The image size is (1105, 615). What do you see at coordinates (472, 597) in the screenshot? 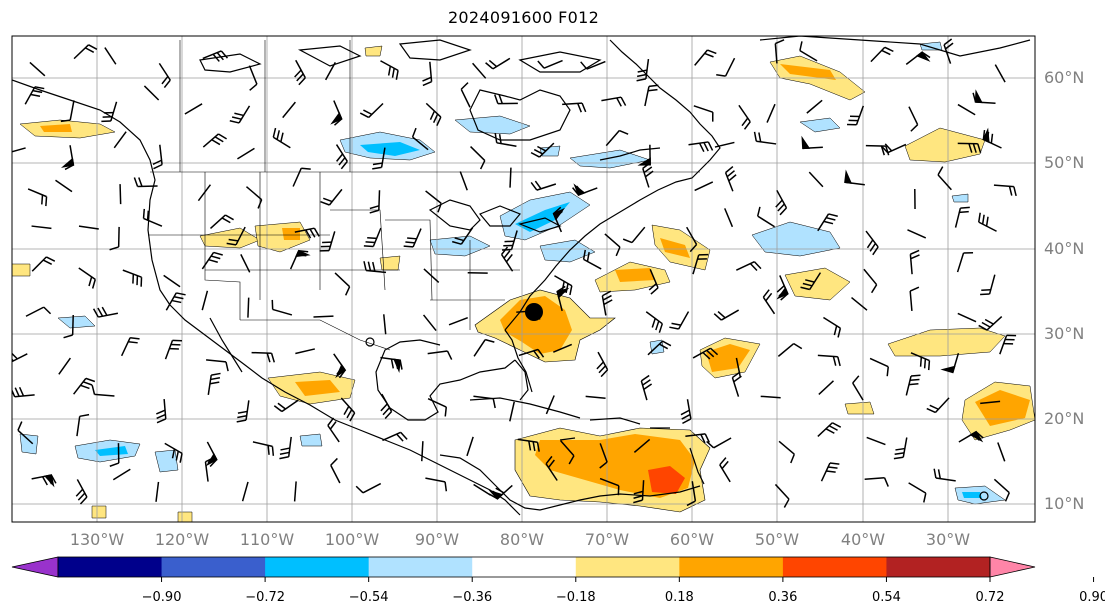
I see `colorbar-label: −0.36` at bounding box center [472, 597].